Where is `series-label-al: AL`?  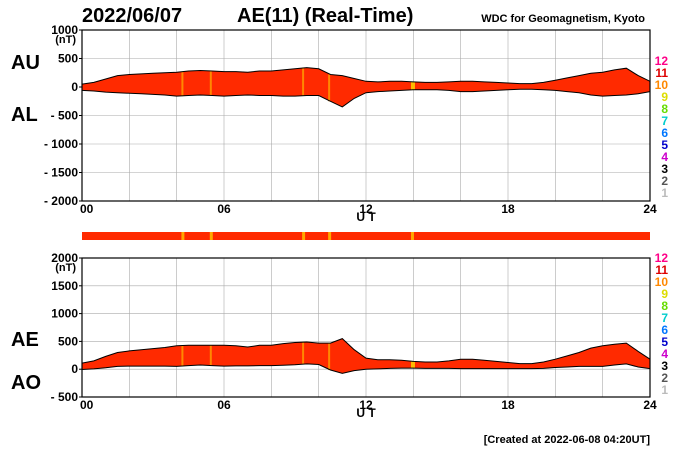
series-label-al: AL is located at coordinates (24, 115).